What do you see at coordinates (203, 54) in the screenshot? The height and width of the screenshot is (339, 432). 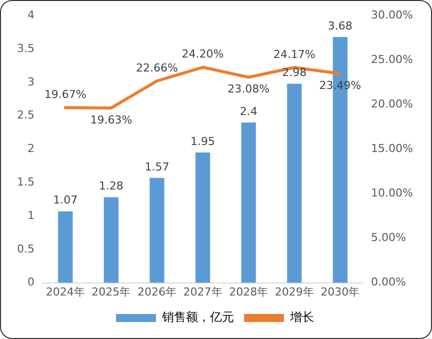 I see `data-label: 24.20%` at bounding box center [203, 54].